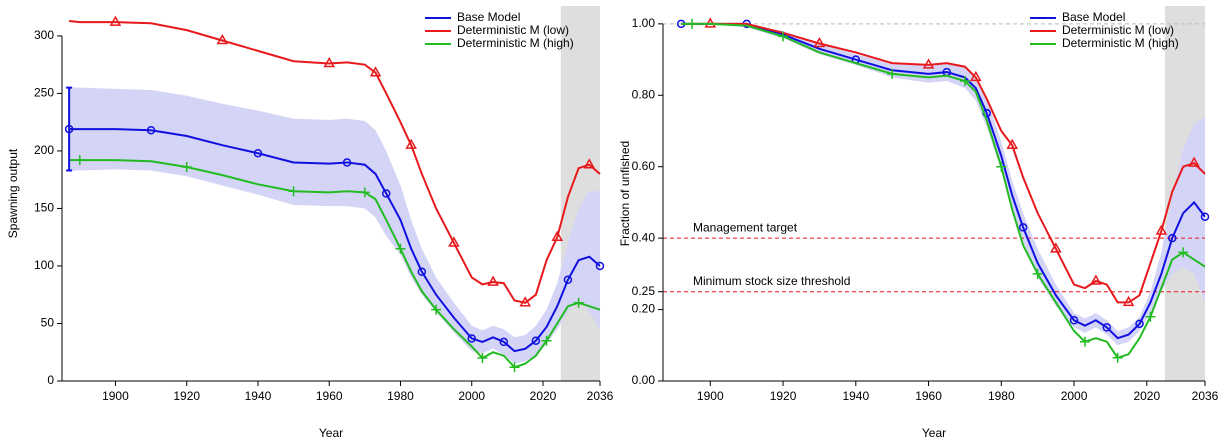  Describe the element at coordinates (44, 208) in the screenshot. I see `y-tick-label: 150` at that location.